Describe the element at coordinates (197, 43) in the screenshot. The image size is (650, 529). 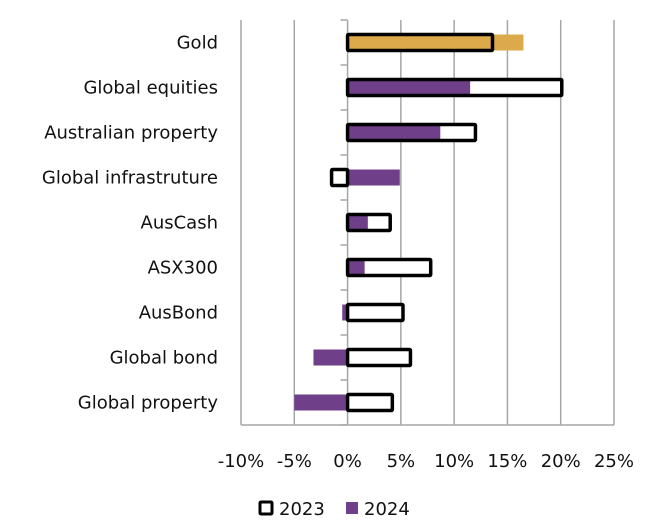
I see `category-label: Gold` at that location.